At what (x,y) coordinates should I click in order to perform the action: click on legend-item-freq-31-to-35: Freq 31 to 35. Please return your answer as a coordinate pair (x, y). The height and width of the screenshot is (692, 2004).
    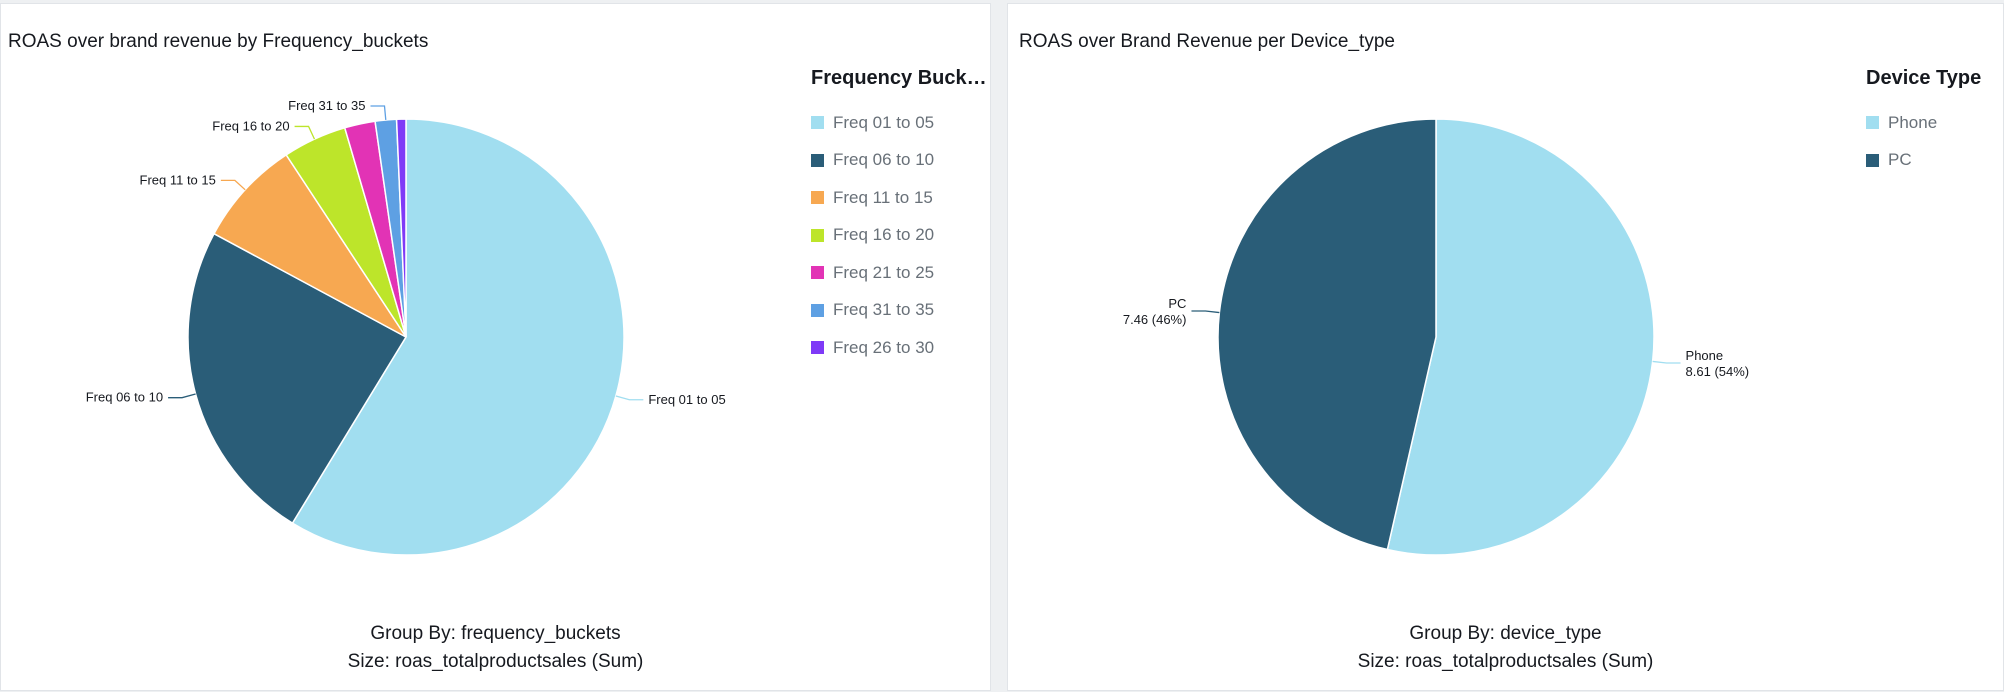
    Looking at the image, I should click on (899, 311).